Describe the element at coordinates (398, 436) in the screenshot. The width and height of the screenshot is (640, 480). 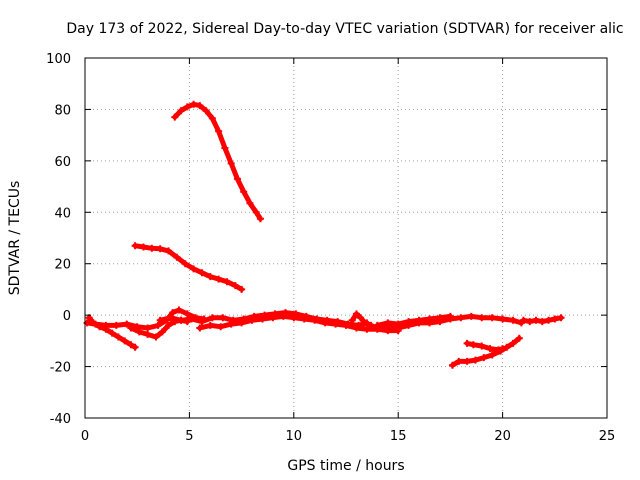
I see `x-tick-label: 15` at that location.